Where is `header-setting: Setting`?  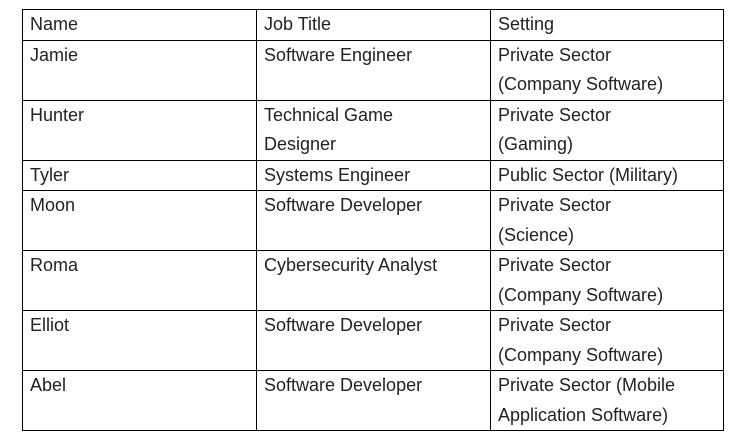 header-setting: Setting is located at coordinates (607, 25).